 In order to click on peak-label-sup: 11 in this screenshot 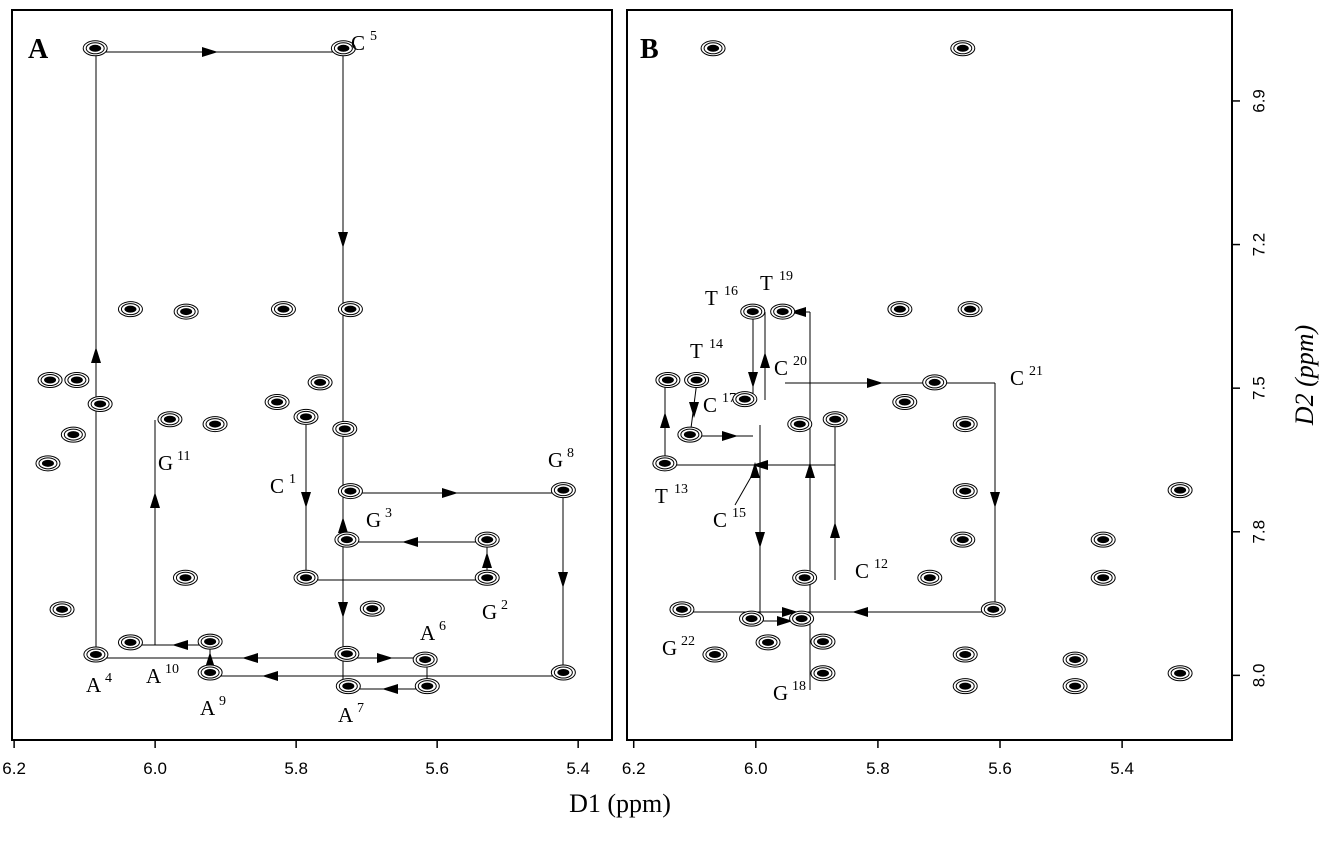, I will do `click(183, 456)`.